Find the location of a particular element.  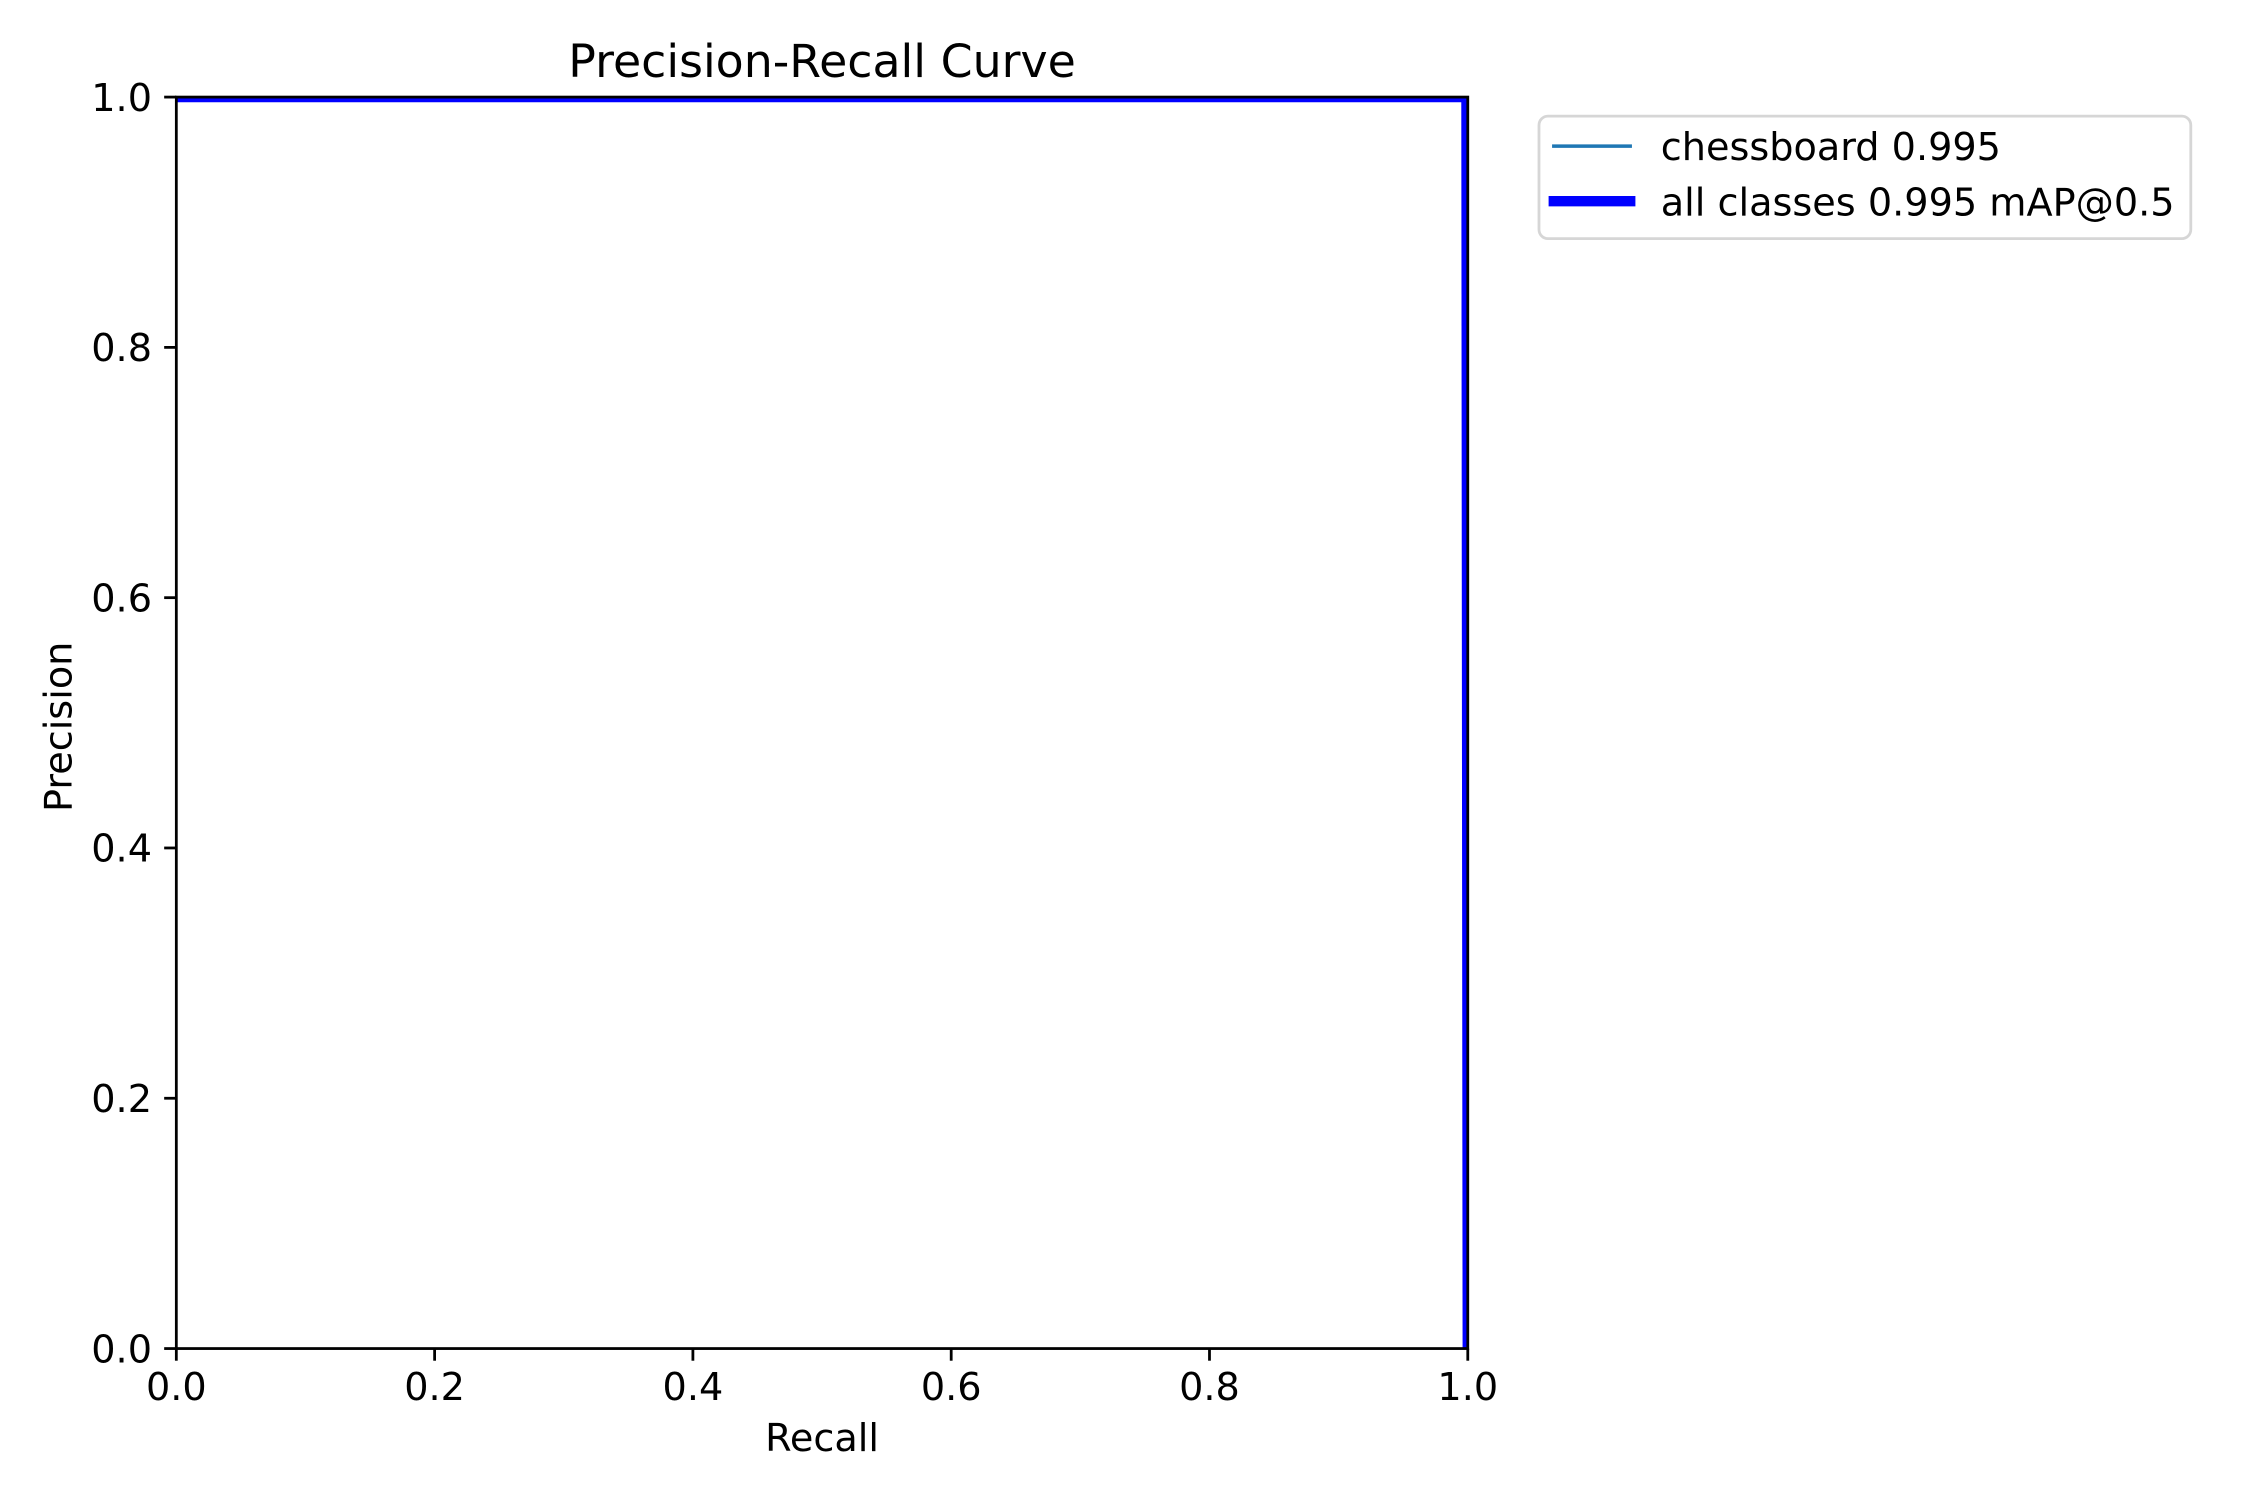

y-axis: 0.0 0.2 0.4 0.6 0.8 1.0 Precision is located at coordinates (107, 724).